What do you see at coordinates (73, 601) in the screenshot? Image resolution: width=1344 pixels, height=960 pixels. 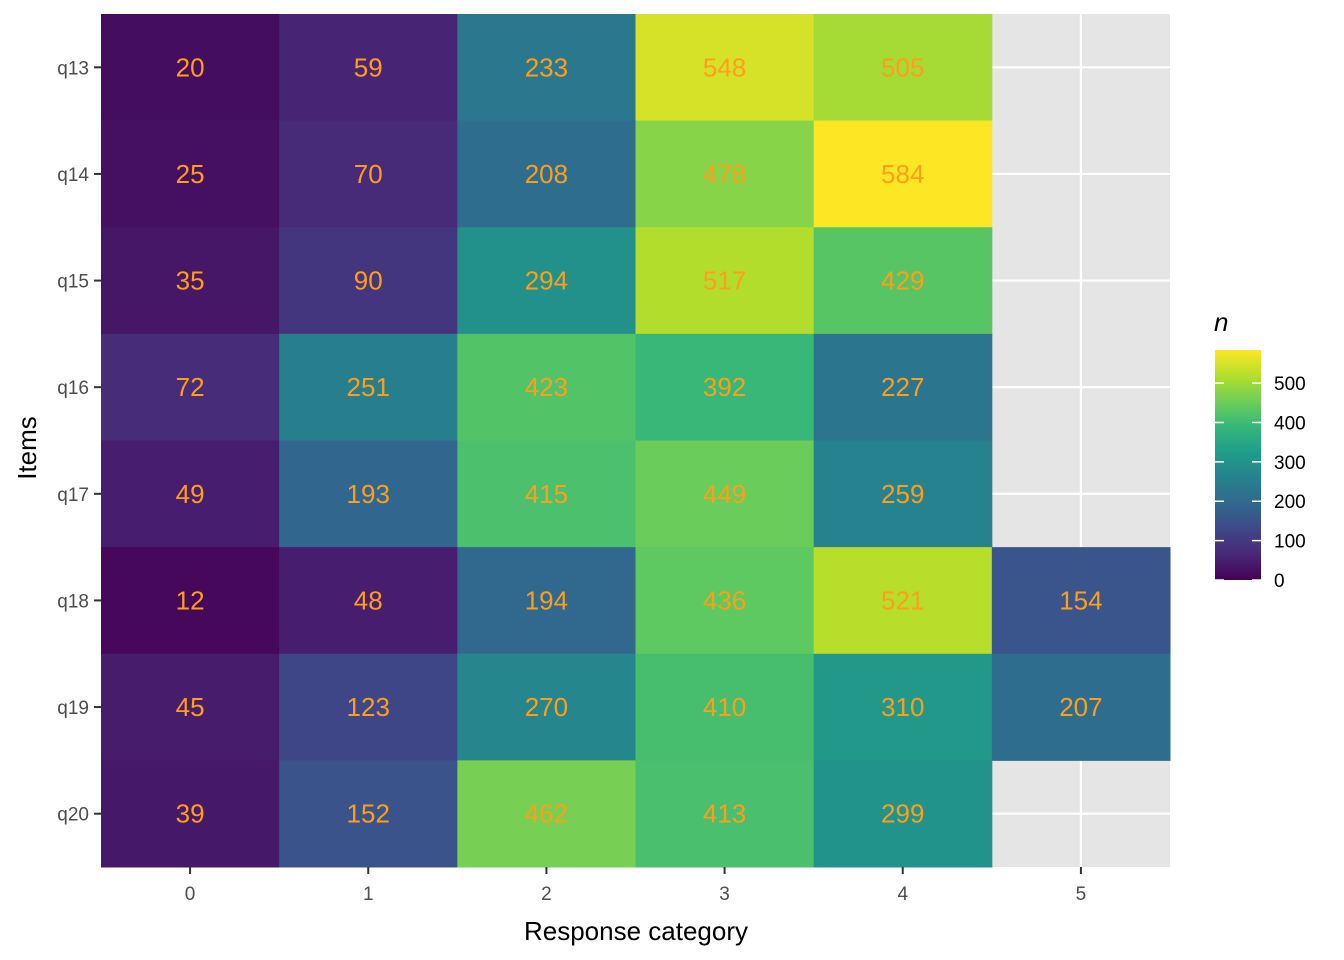 I see `y-tick-label: q18` at bounding box center [73, 601].